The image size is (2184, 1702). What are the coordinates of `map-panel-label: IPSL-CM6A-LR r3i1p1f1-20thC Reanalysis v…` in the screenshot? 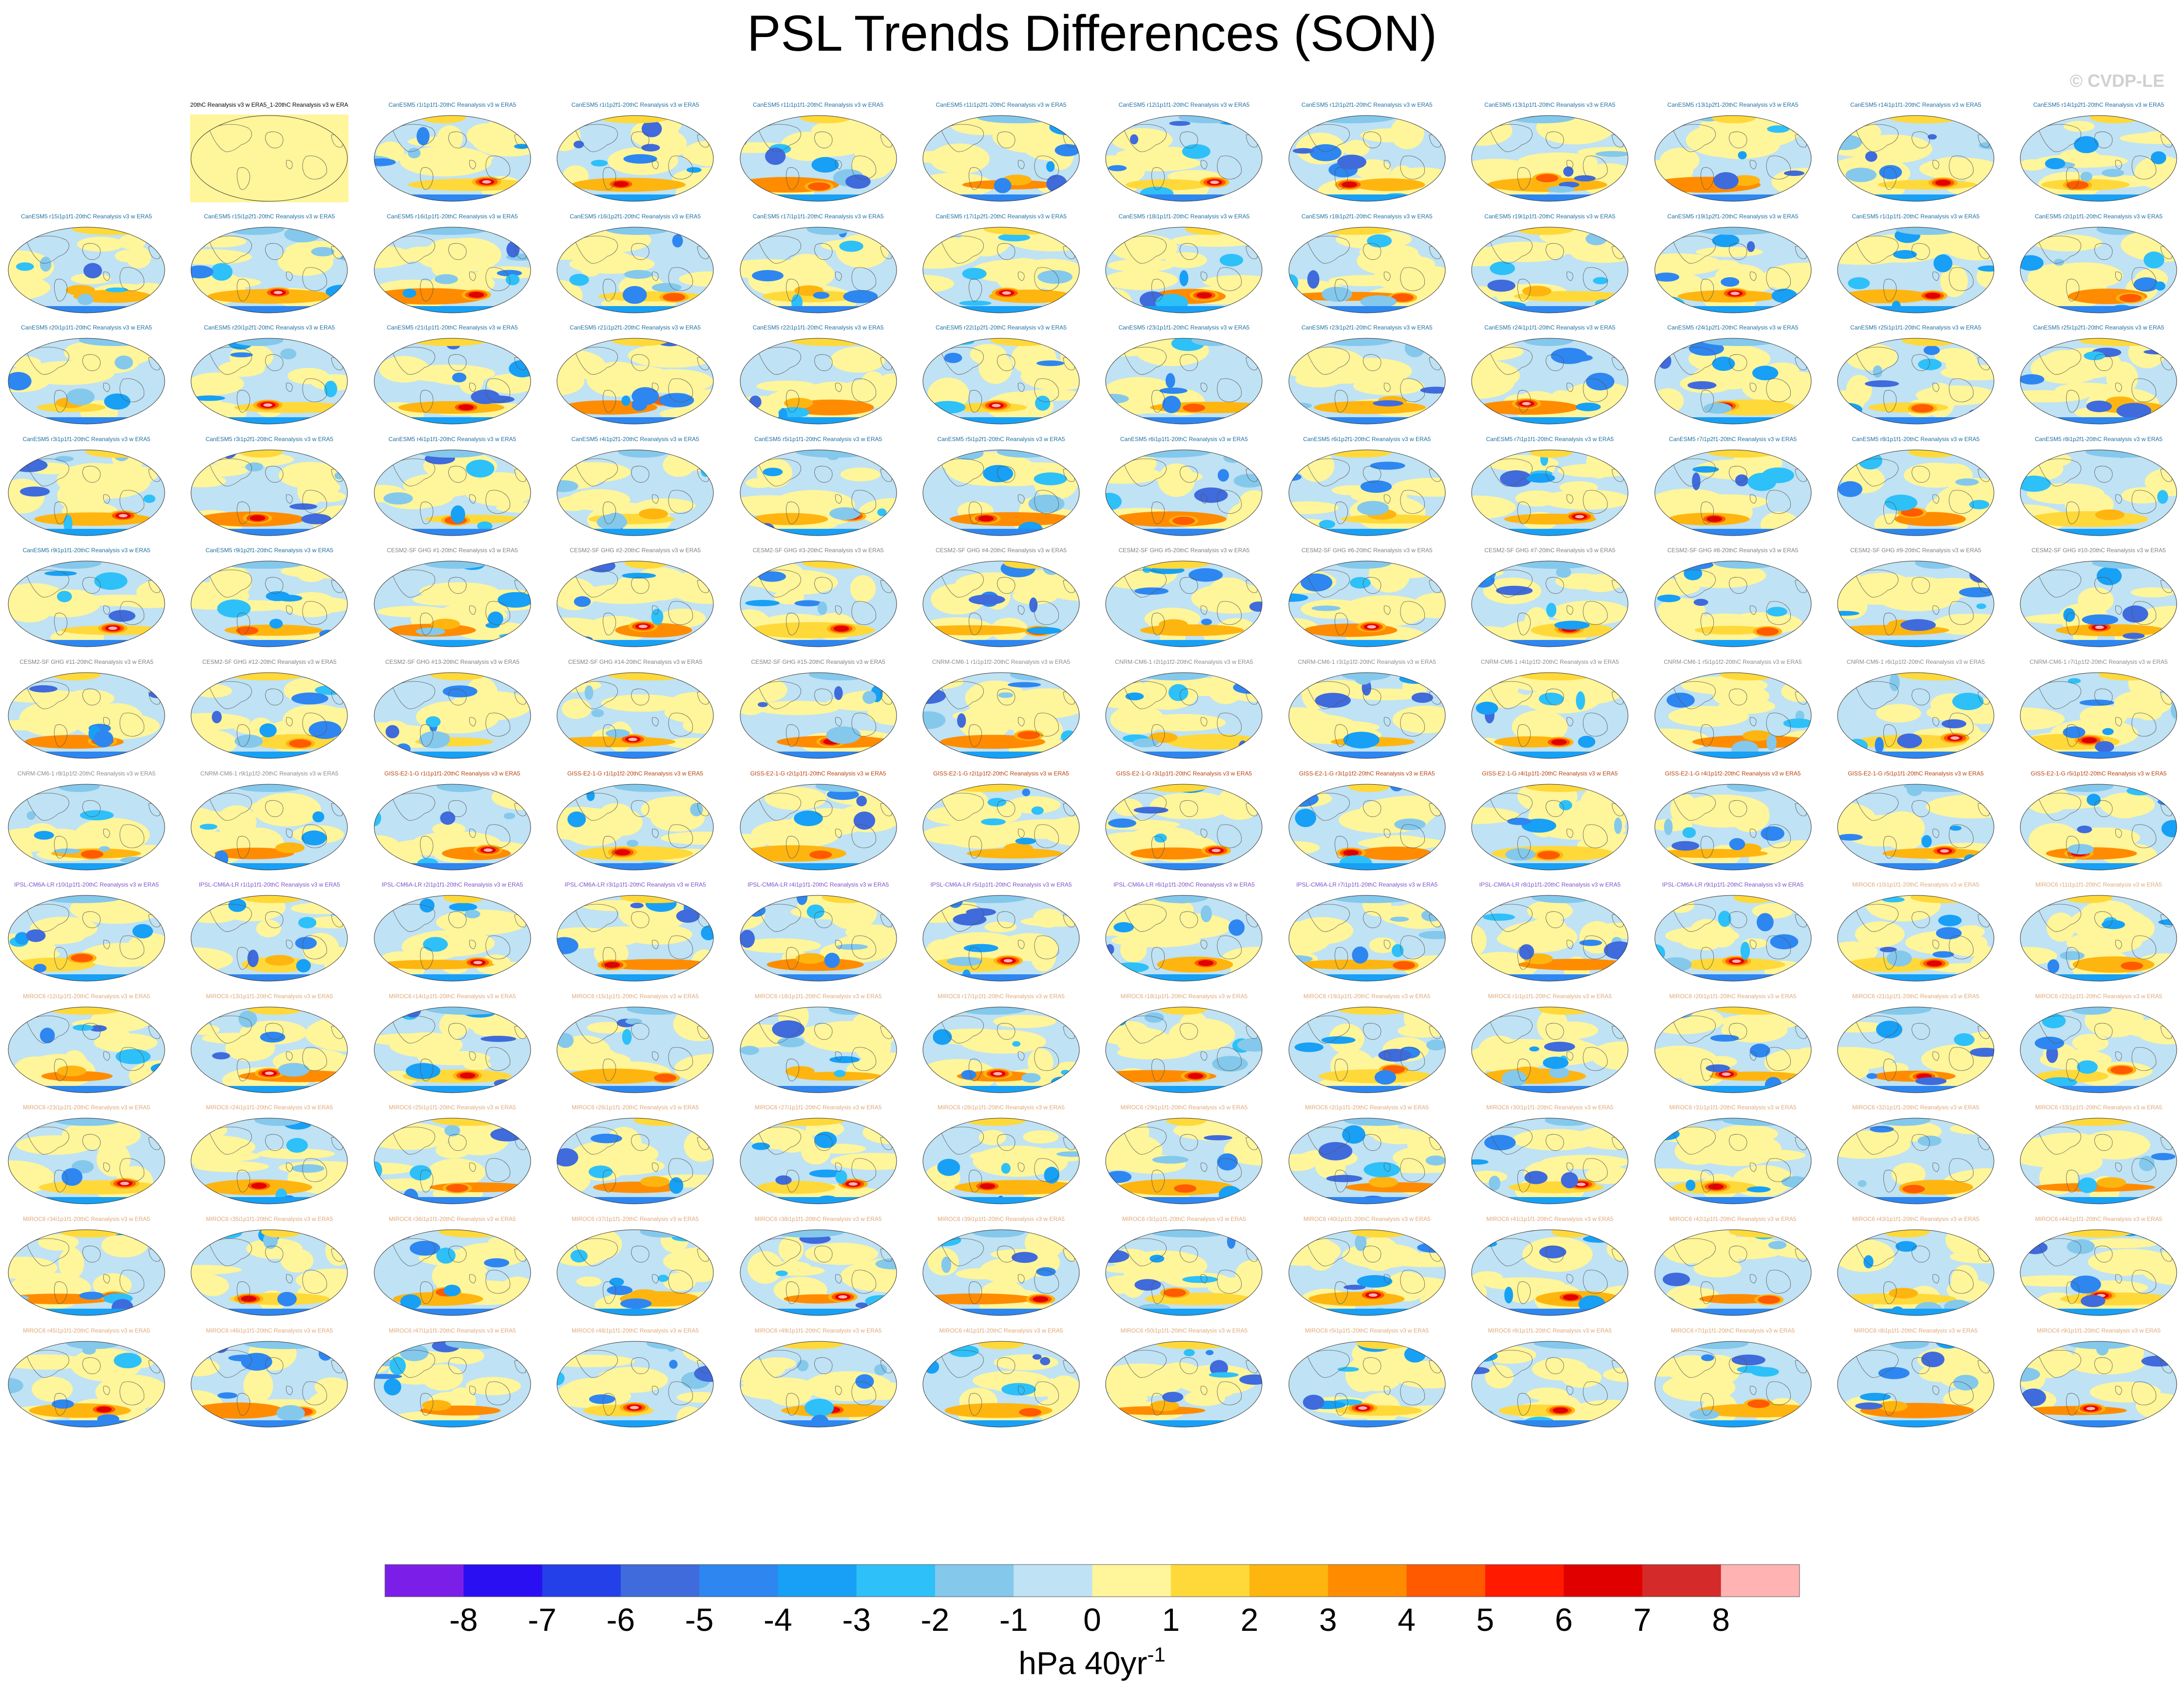 It's located at (635, 885).